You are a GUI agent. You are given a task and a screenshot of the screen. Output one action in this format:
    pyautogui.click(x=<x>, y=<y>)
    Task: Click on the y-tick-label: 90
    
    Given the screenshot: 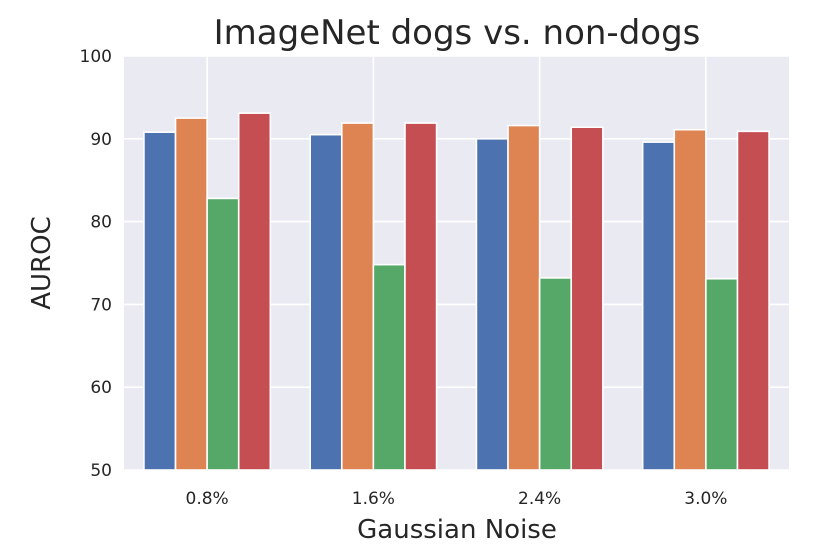 What is the action you would take?
    pyautogui.click(x=101, y=140)
    